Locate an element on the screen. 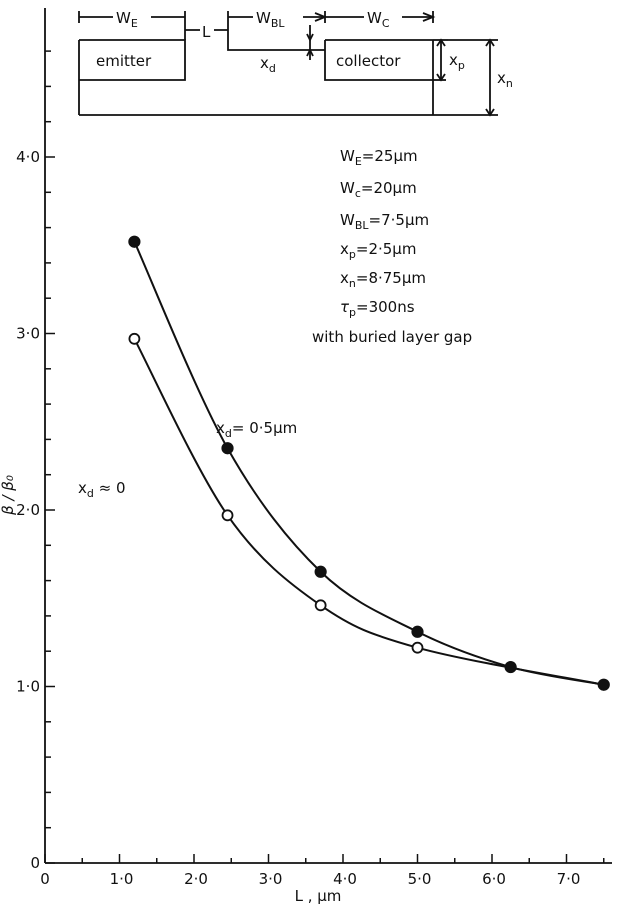 The width and height of the screenshot is (620, 908). y-tick-label: 1·0 is located at coordinates (28, 687).